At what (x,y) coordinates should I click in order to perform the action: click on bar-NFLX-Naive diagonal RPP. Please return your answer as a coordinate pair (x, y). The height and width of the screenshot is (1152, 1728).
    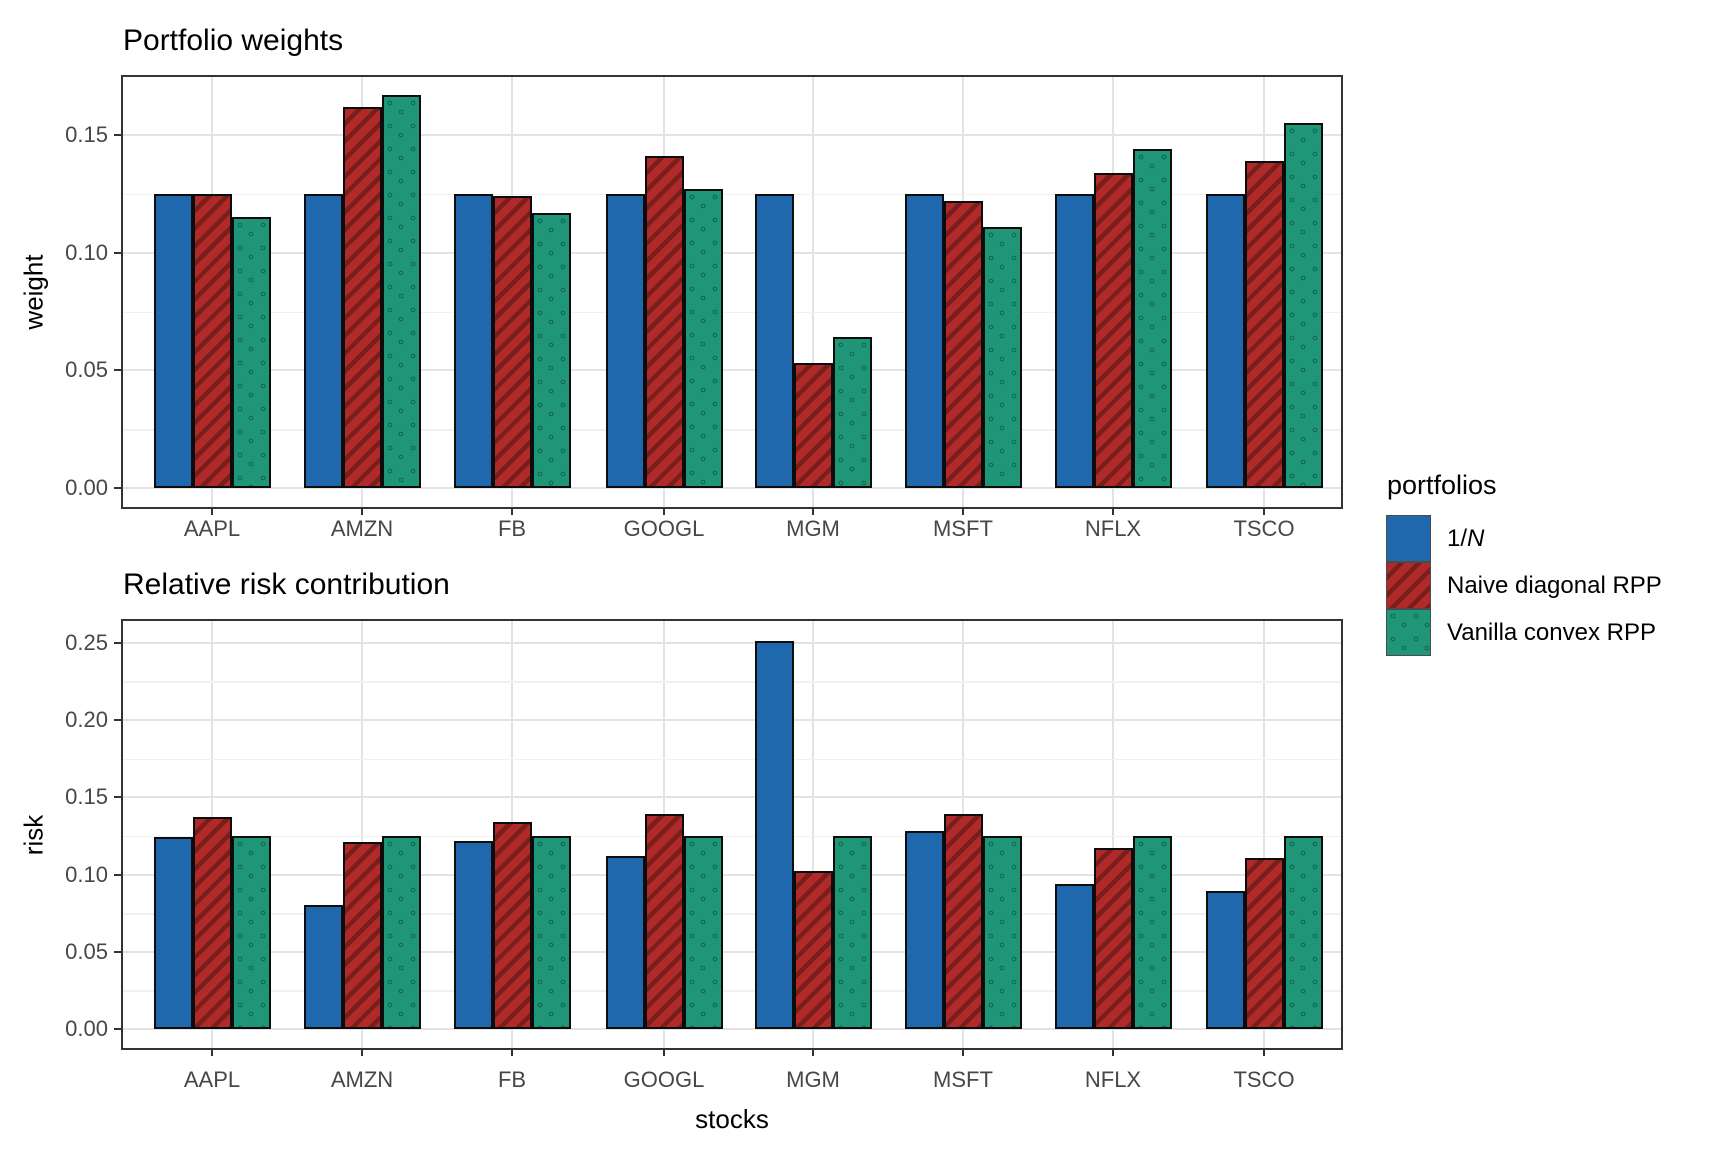
    Looking at the image, I should click on (1113, 938).